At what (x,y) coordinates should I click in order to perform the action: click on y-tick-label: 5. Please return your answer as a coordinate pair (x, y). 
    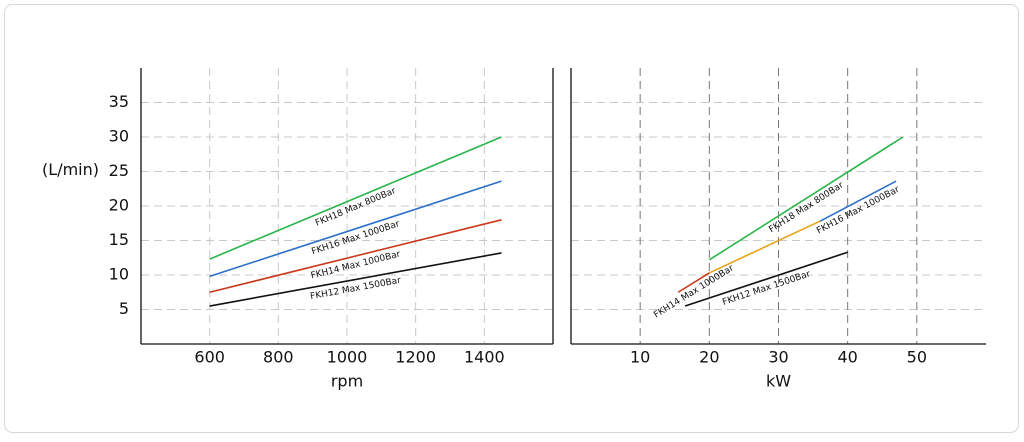
    Looking at the image, I should click on (124, 308).